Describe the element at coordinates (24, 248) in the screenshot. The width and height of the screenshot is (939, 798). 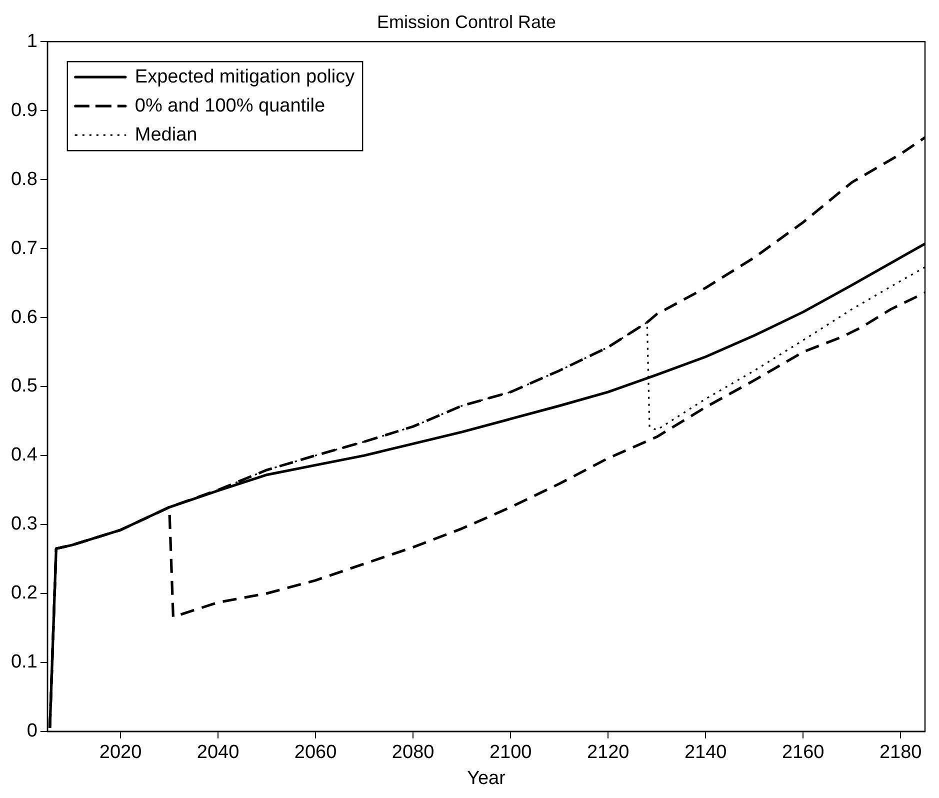
I see `y-tick-label: 0.7` at that location.